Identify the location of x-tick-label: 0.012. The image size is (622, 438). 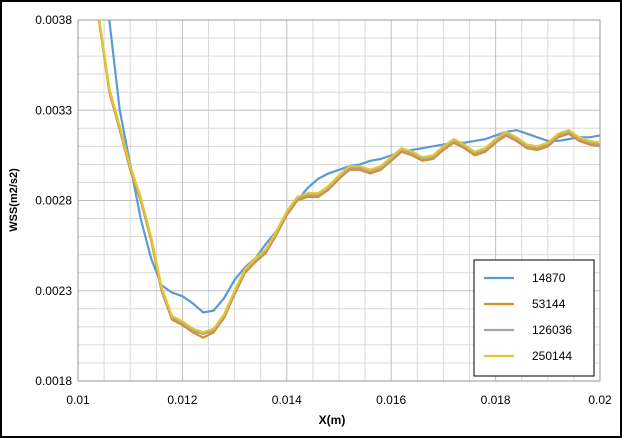
(182, 400).